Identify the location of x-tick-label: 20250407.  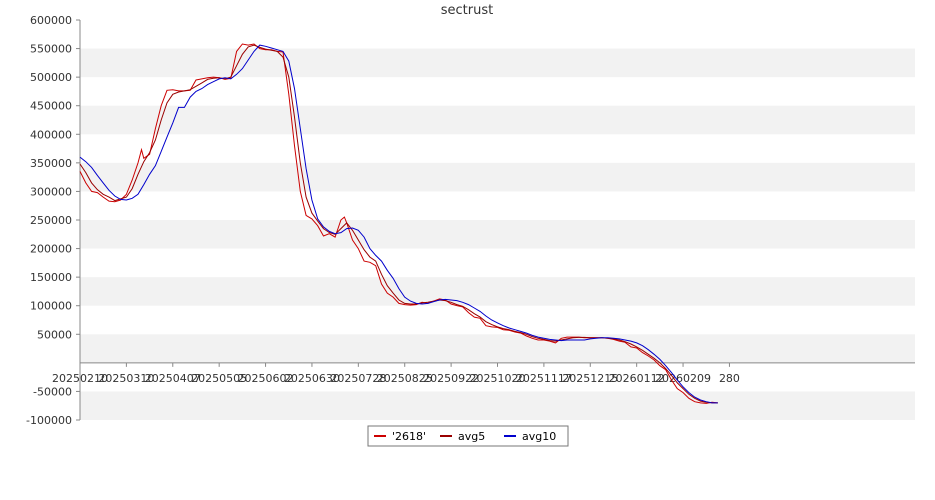
(173, 378).